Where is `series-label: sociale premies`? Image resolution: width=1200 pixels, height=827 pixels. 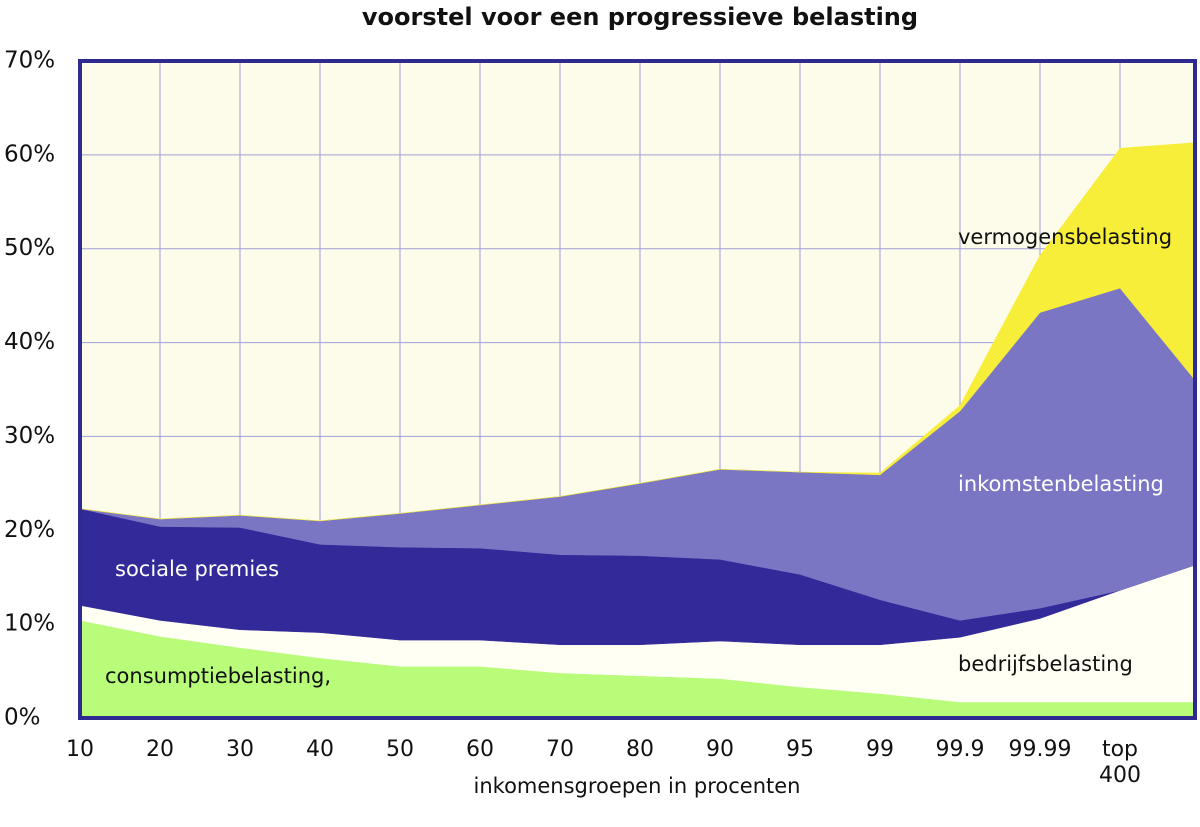
series-label: sociale premies is located at coordinates (197, 569).